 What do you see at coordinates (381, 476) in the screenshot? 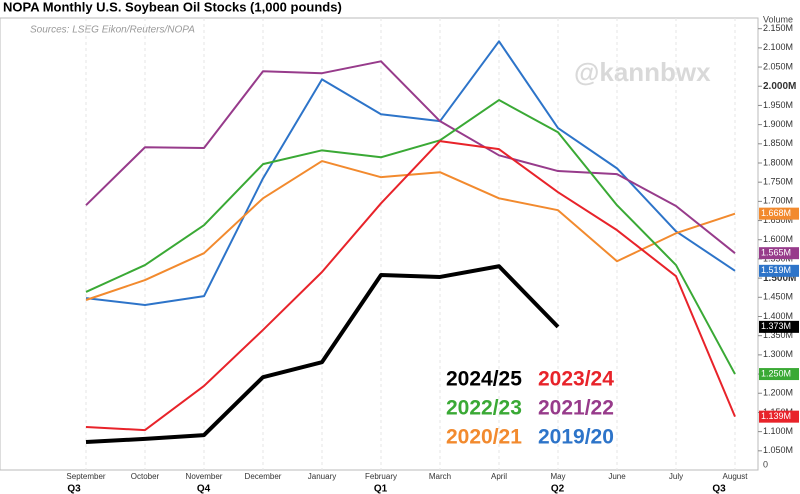
I see `x-tick-label: February` at bounding box center [381, 476].